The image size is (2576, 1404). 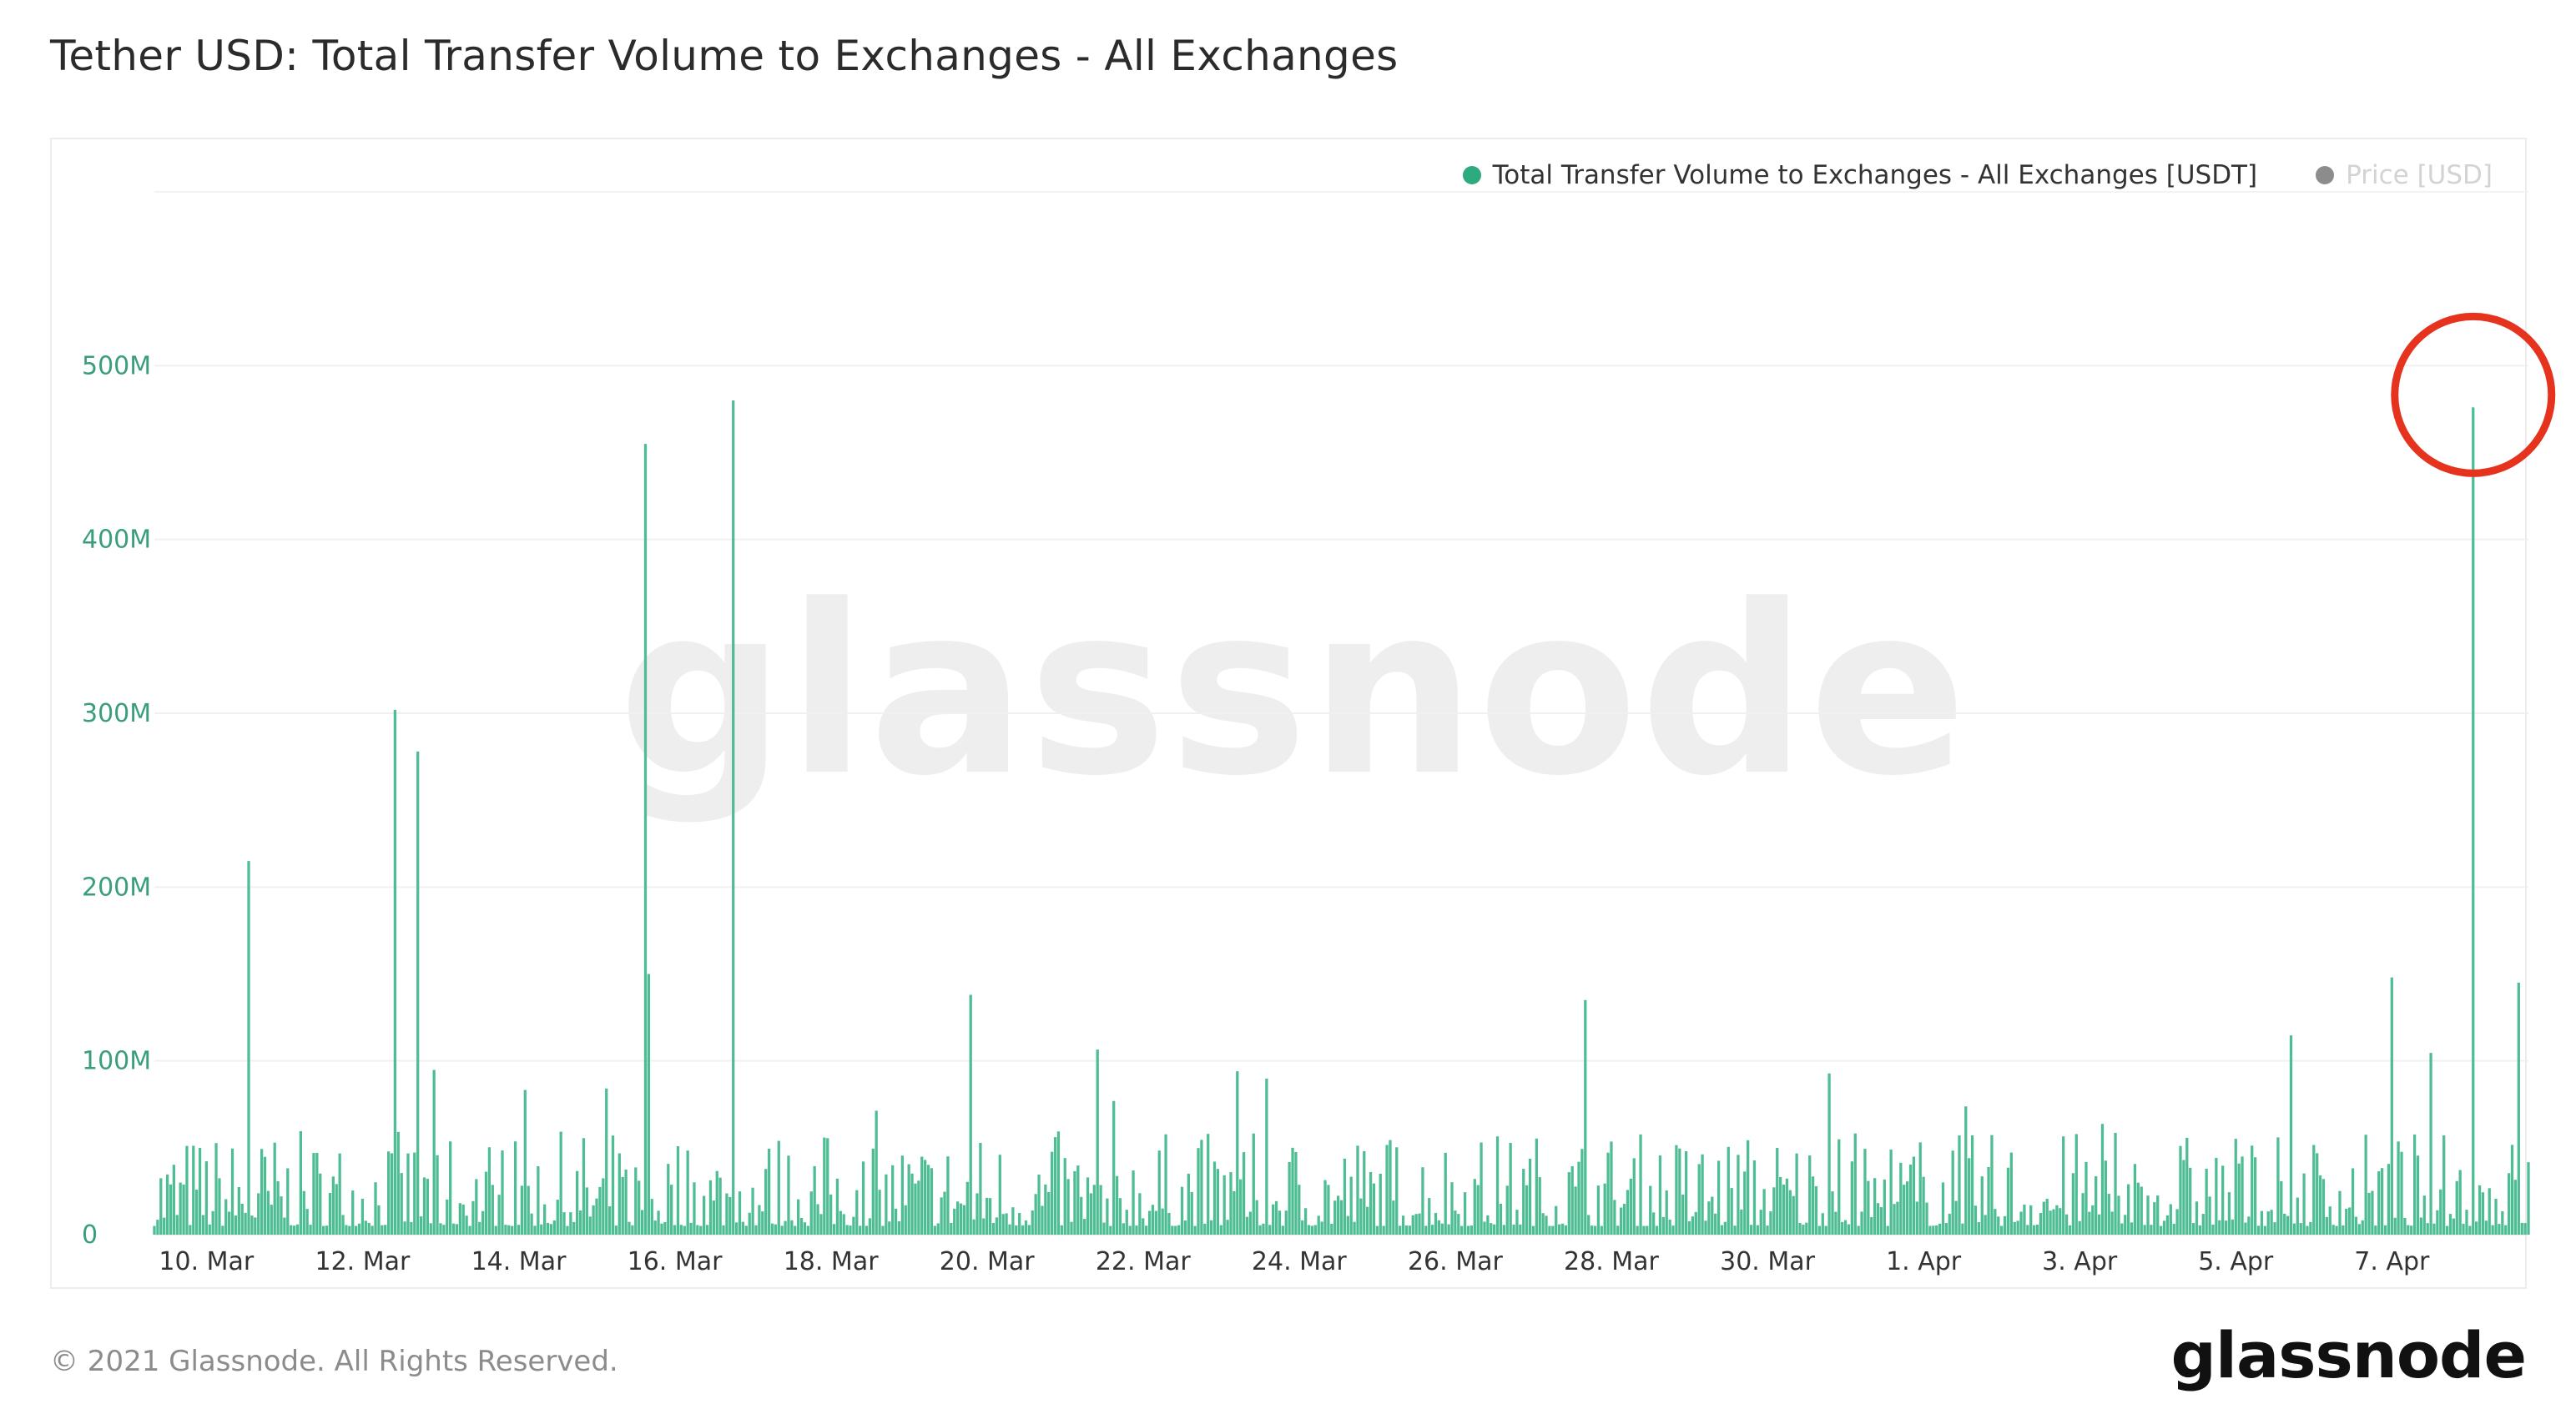 What do you see at coordinates (1300, 1261) in the screenshot?
I see `x-tick-label: 24. Mar` at bounding box center [1300, 1261].